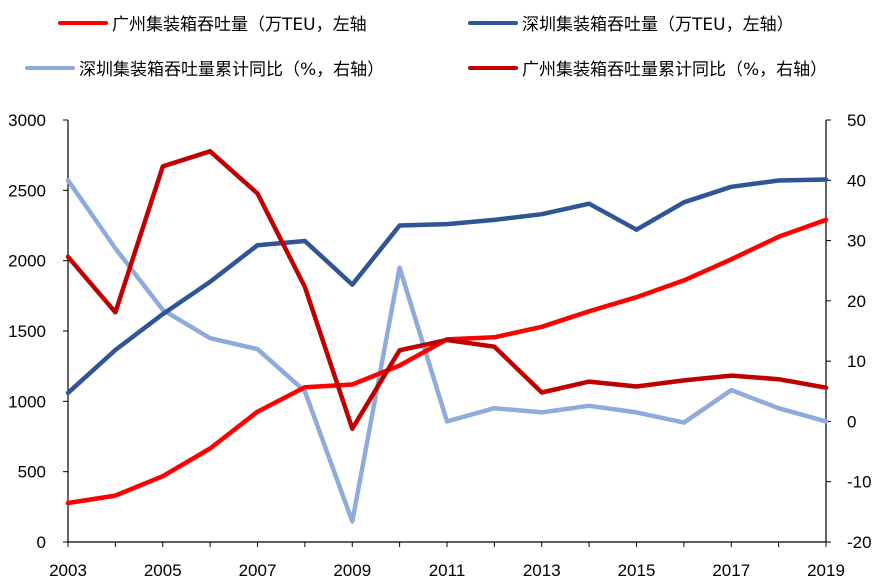 The height and width of the screenshot is (588, 883). I want to click on legend-item-gz-throughput: 广州集装箱吞吐量（万TEU，左轴, so click(212, 22).